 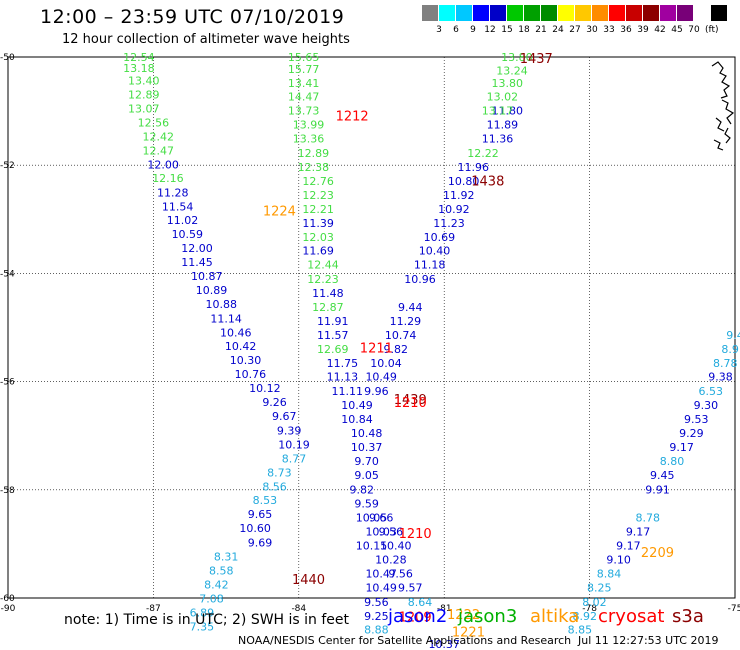 I want to click on wave-height-value: 13.24, so click(x=512, y=71).